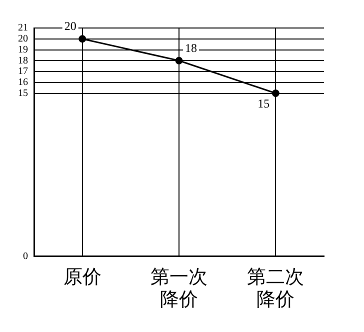  What do you see at coordinates (275, 288) in the screenshot?
I see `x-tick-label: 第二次降价` at bounding box center [275, 288].